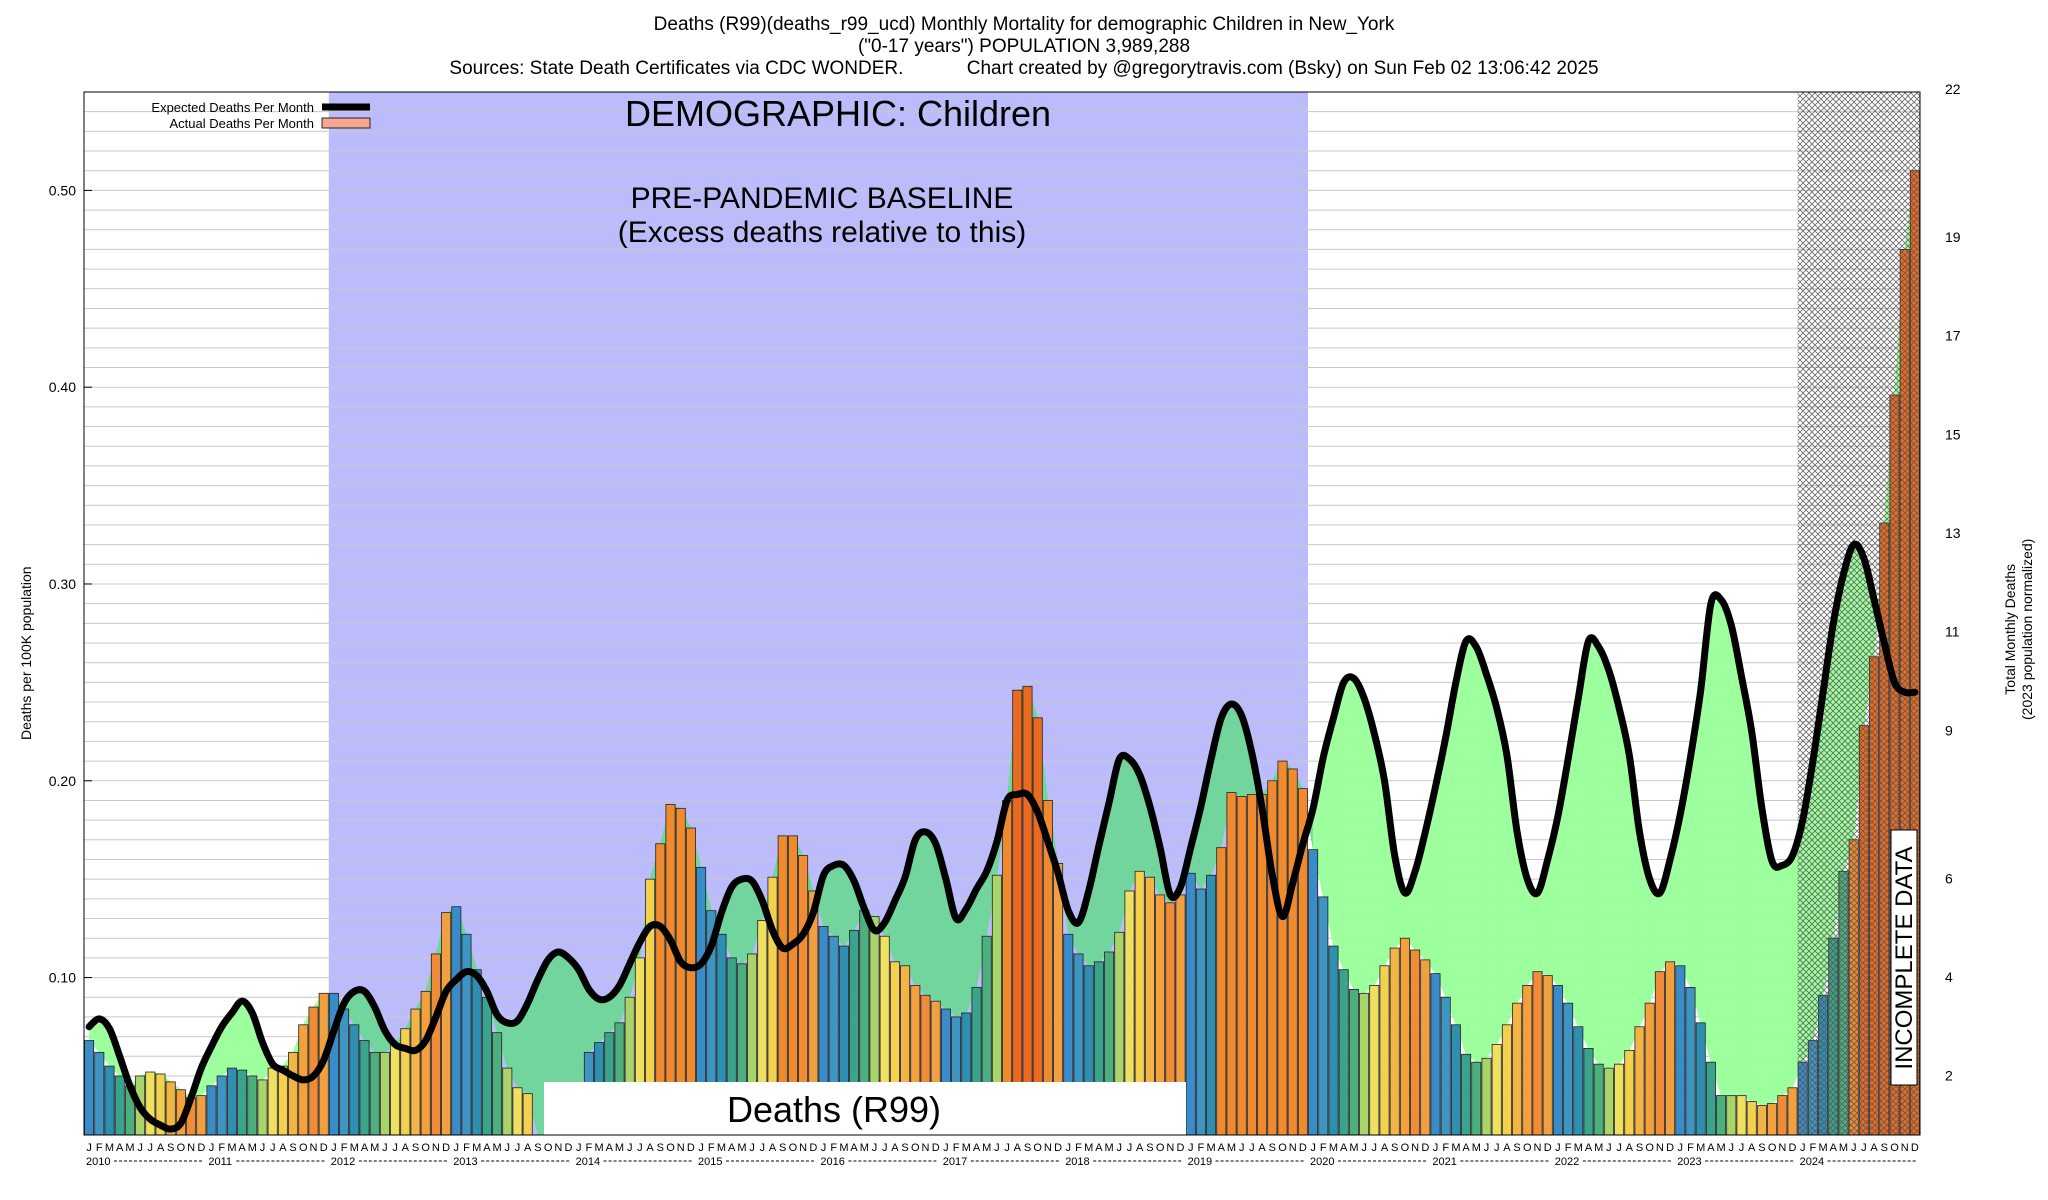 The image size is (2048, 1200). I want to click on y-tick-label-right: 15, so click(1953, 434).